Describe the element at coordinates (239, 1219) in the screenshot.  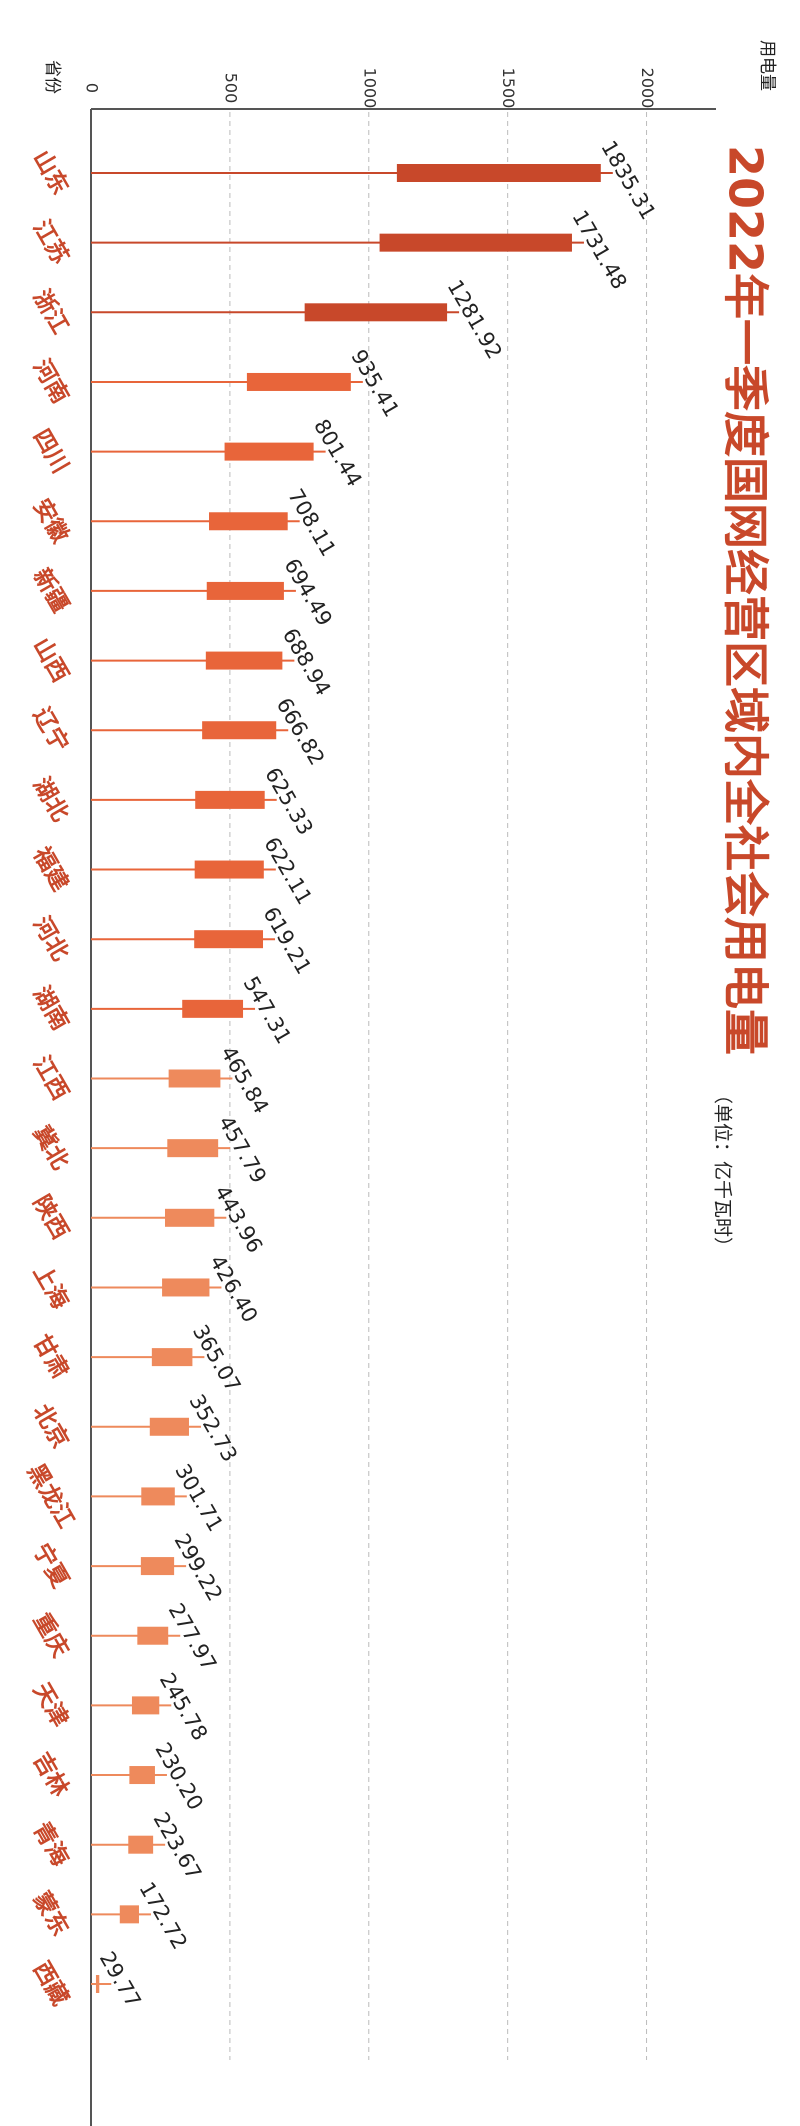
I see `value-label: 443.96` at that location.